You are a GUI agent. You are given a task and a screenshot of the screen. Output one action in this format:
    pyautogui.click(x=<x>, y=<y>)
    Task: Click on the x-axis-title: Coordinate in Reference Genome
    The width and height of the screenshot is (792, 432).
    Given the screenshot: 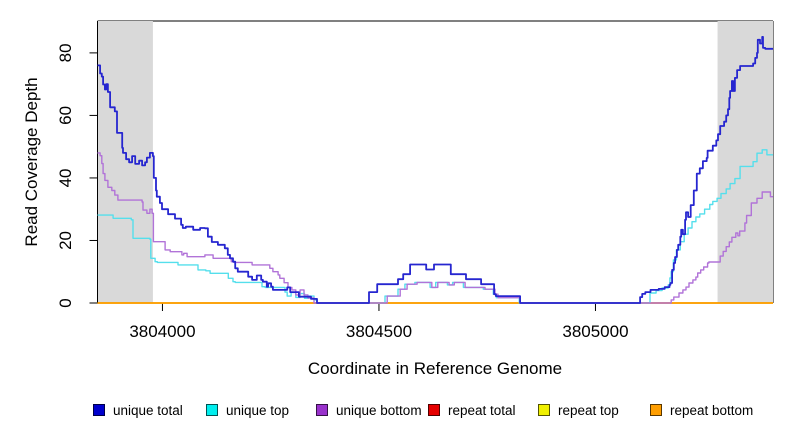 What is the action you would take?
    pyautogui.click(x=435, y=368)
    